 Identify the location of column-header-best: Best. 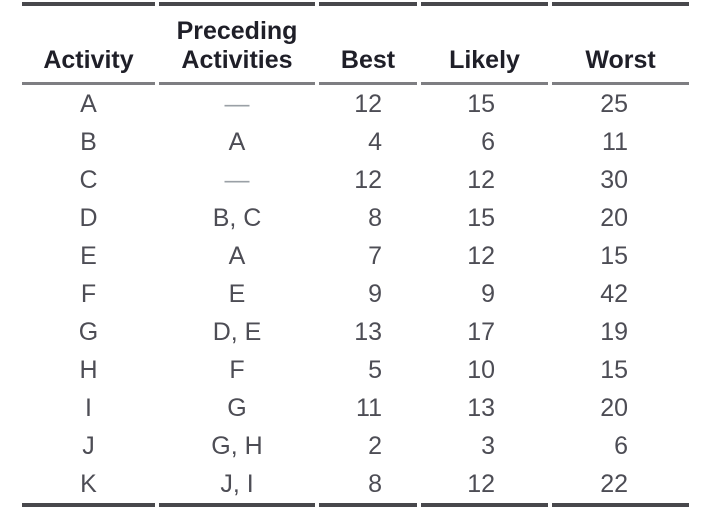
(368, 43).